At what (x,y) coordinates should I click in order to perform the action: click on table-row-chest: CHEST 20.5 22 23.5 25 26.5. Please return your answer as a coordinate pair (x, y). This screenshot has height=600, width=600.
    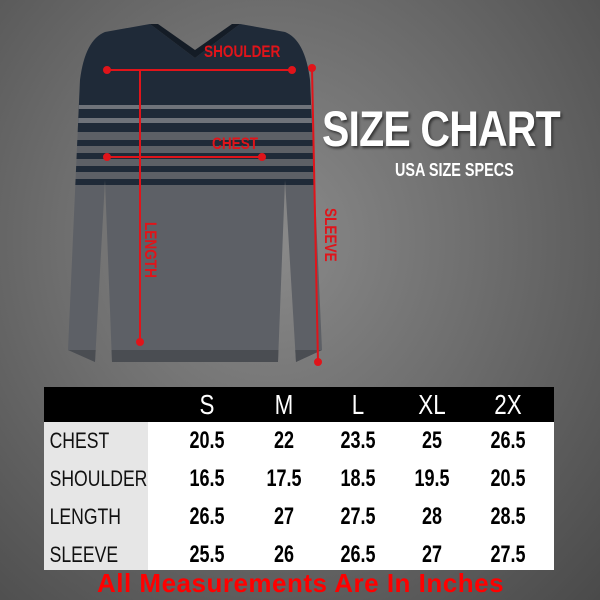
    Looking at the image, I should click on (299, 441).